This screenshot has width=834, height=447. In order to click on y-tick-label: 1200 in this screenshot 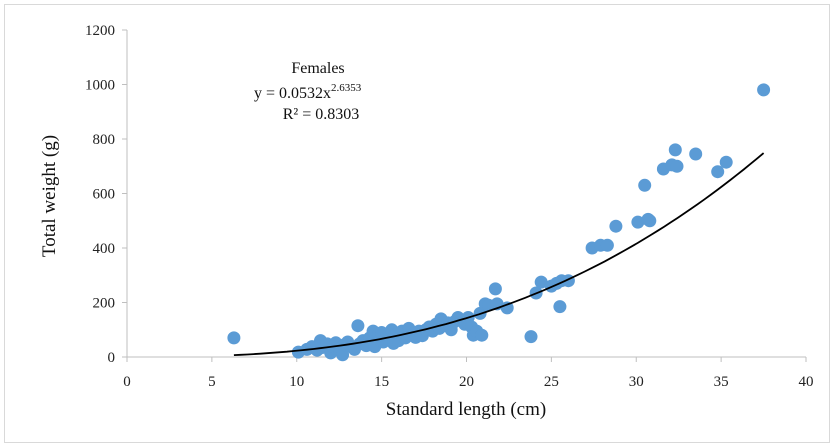, I will do `click(100, 31)`.